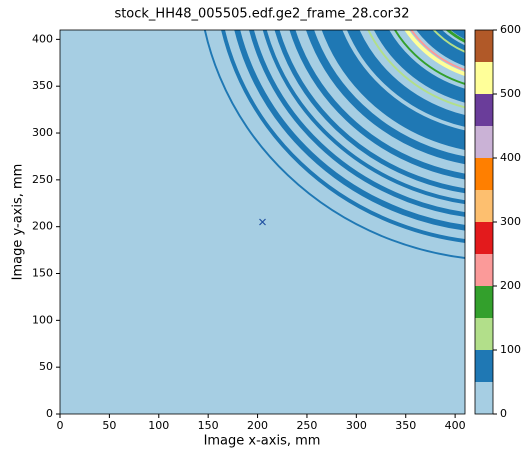 Image resolution: width=522 pixels, height=450 pixels. I want to click on colorbar-tick-label: 500, so click(510, 93).